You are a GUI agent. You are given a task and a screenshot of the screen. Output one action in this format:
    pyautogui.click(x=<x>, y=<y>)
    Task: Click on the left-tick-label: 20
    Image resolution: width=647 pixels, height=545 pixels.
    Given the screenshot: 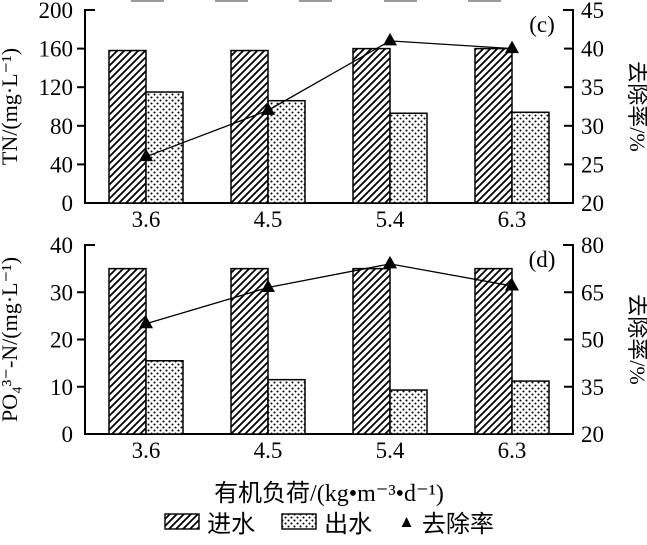 What is the action you would take?
    pyautogui.click(x=61, y=340)
    